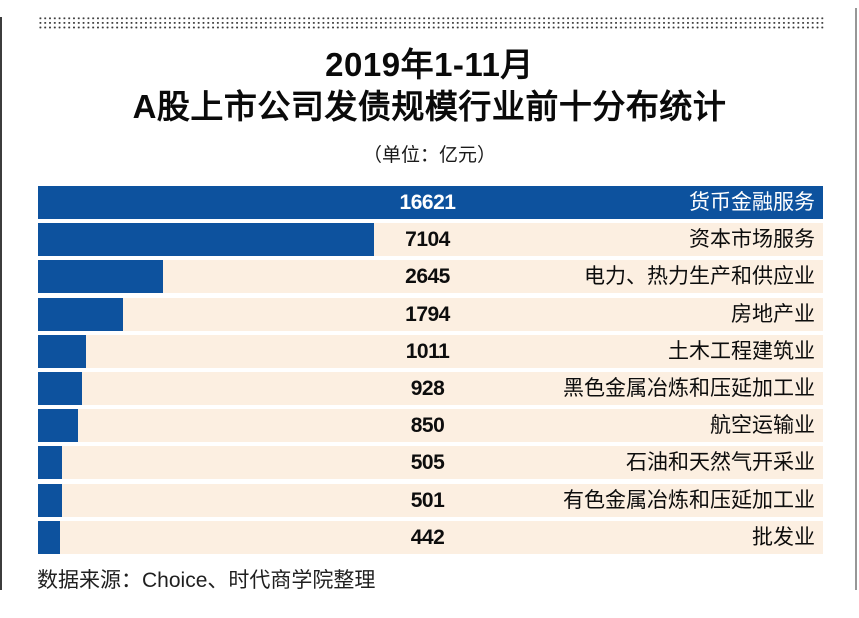 The height and width of the screenshot is (618, 859). I want to click on bar-value: 2645, so click(427, 277).